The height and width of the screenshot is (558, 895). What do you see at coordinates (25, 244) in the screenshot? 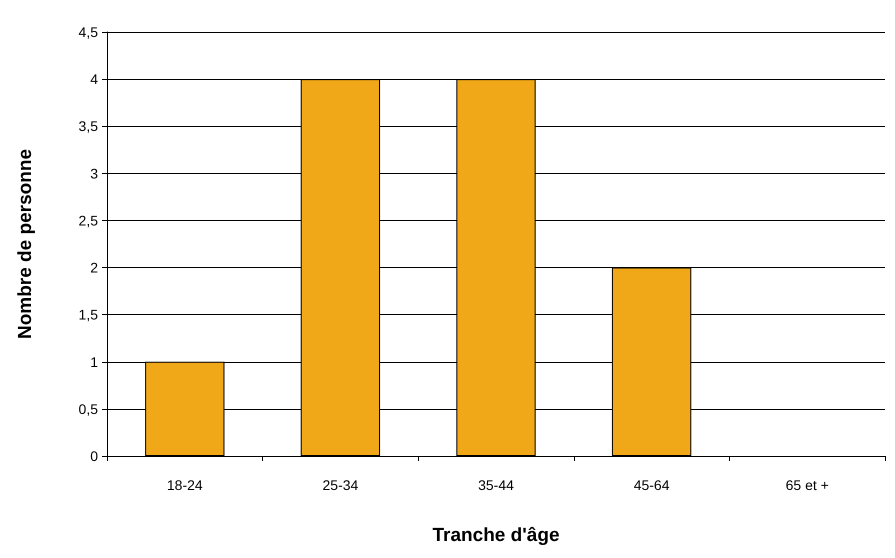
I see `y-axis-title: Nombre de personne` at bounding box center [25, 244].